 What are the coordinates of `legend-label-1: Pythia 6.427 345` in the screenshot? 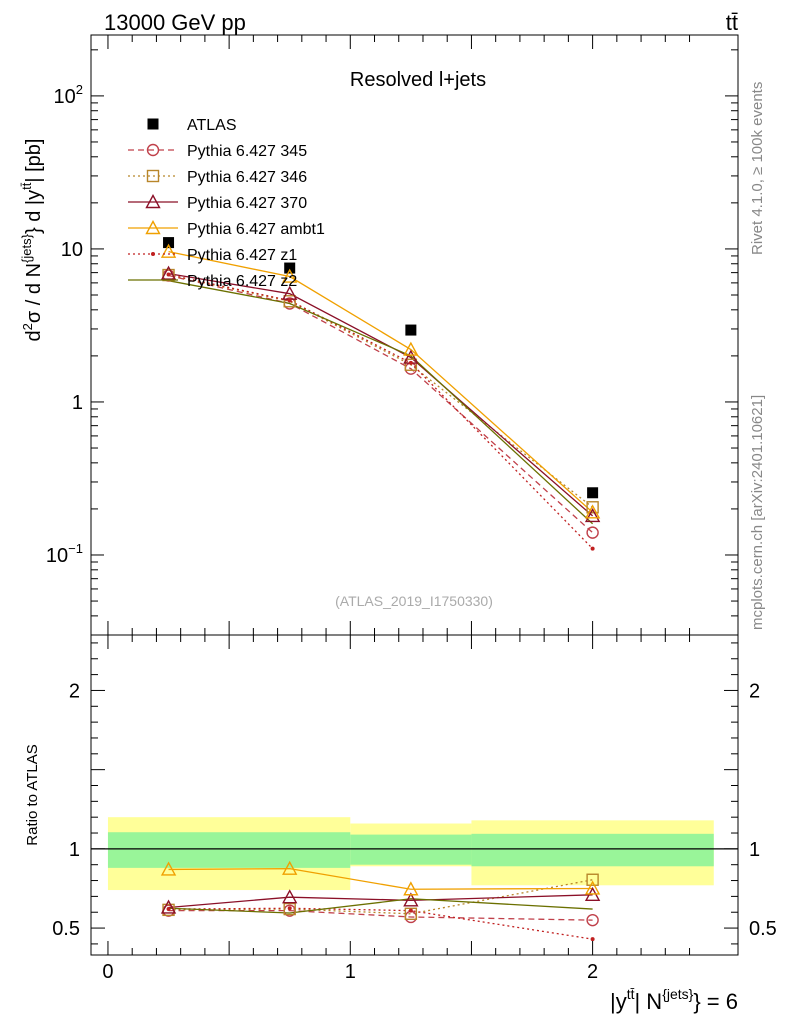 It's located at (247, 151).